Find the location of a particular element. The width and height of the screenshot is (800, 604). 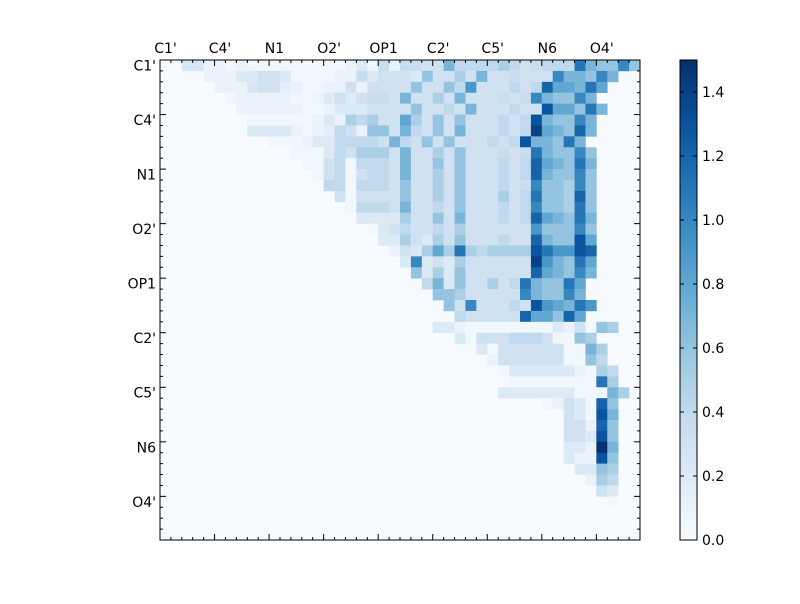

y-tick-label: C5' is located at coordinates (144, 394).